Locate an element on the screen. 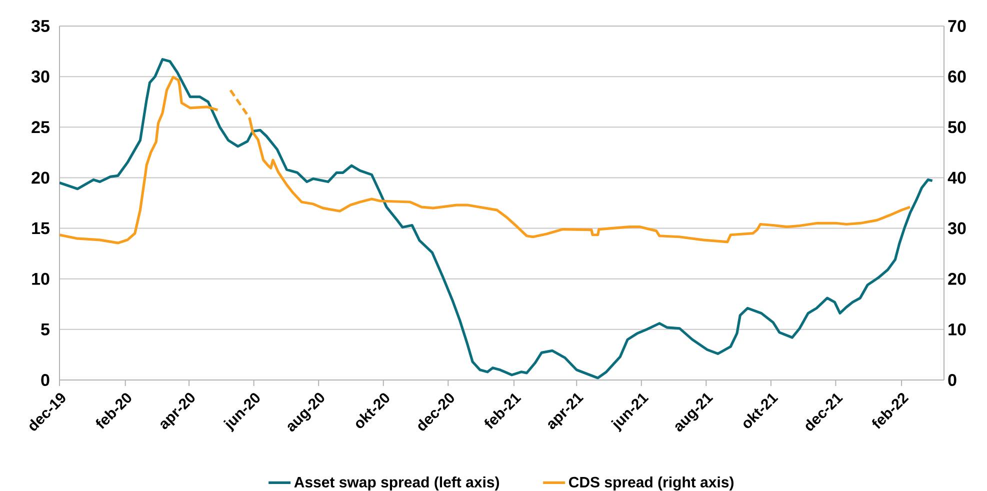 The width and height of the screenshot is (987, 491). y-tick-label: 5 is located at coordinates (45, 329).